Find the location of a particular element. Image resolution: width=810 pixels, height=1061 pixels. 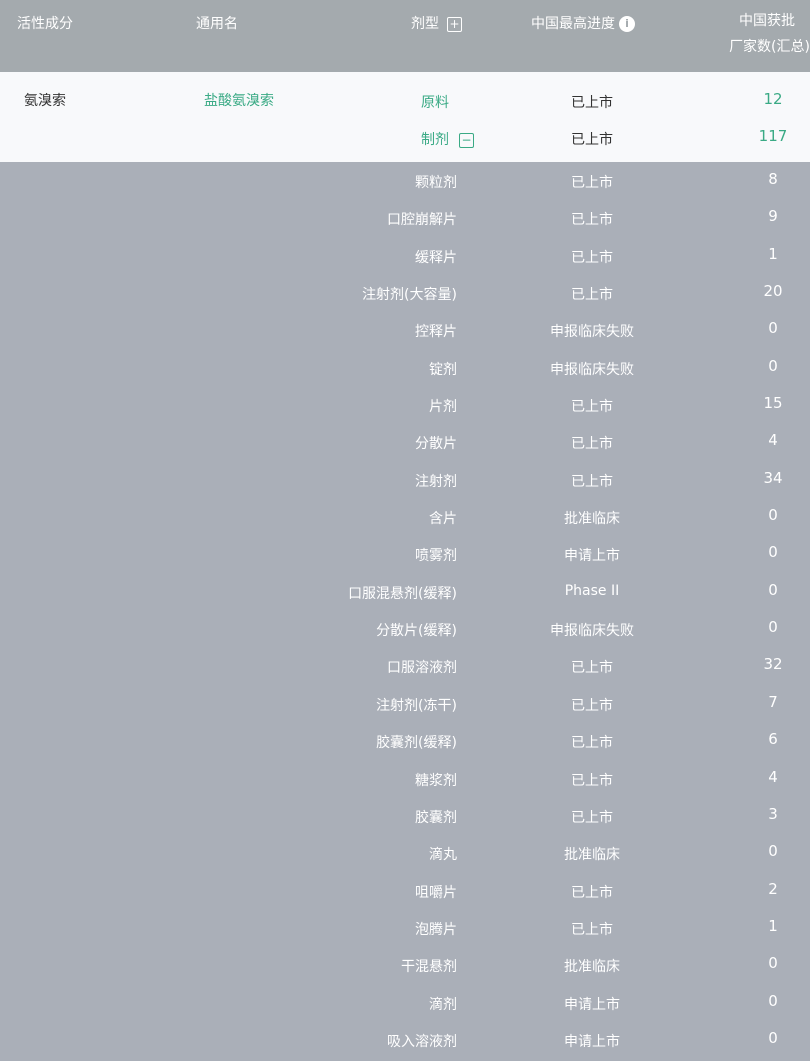

approved-count: 8 is located at coordinates (773, 179).